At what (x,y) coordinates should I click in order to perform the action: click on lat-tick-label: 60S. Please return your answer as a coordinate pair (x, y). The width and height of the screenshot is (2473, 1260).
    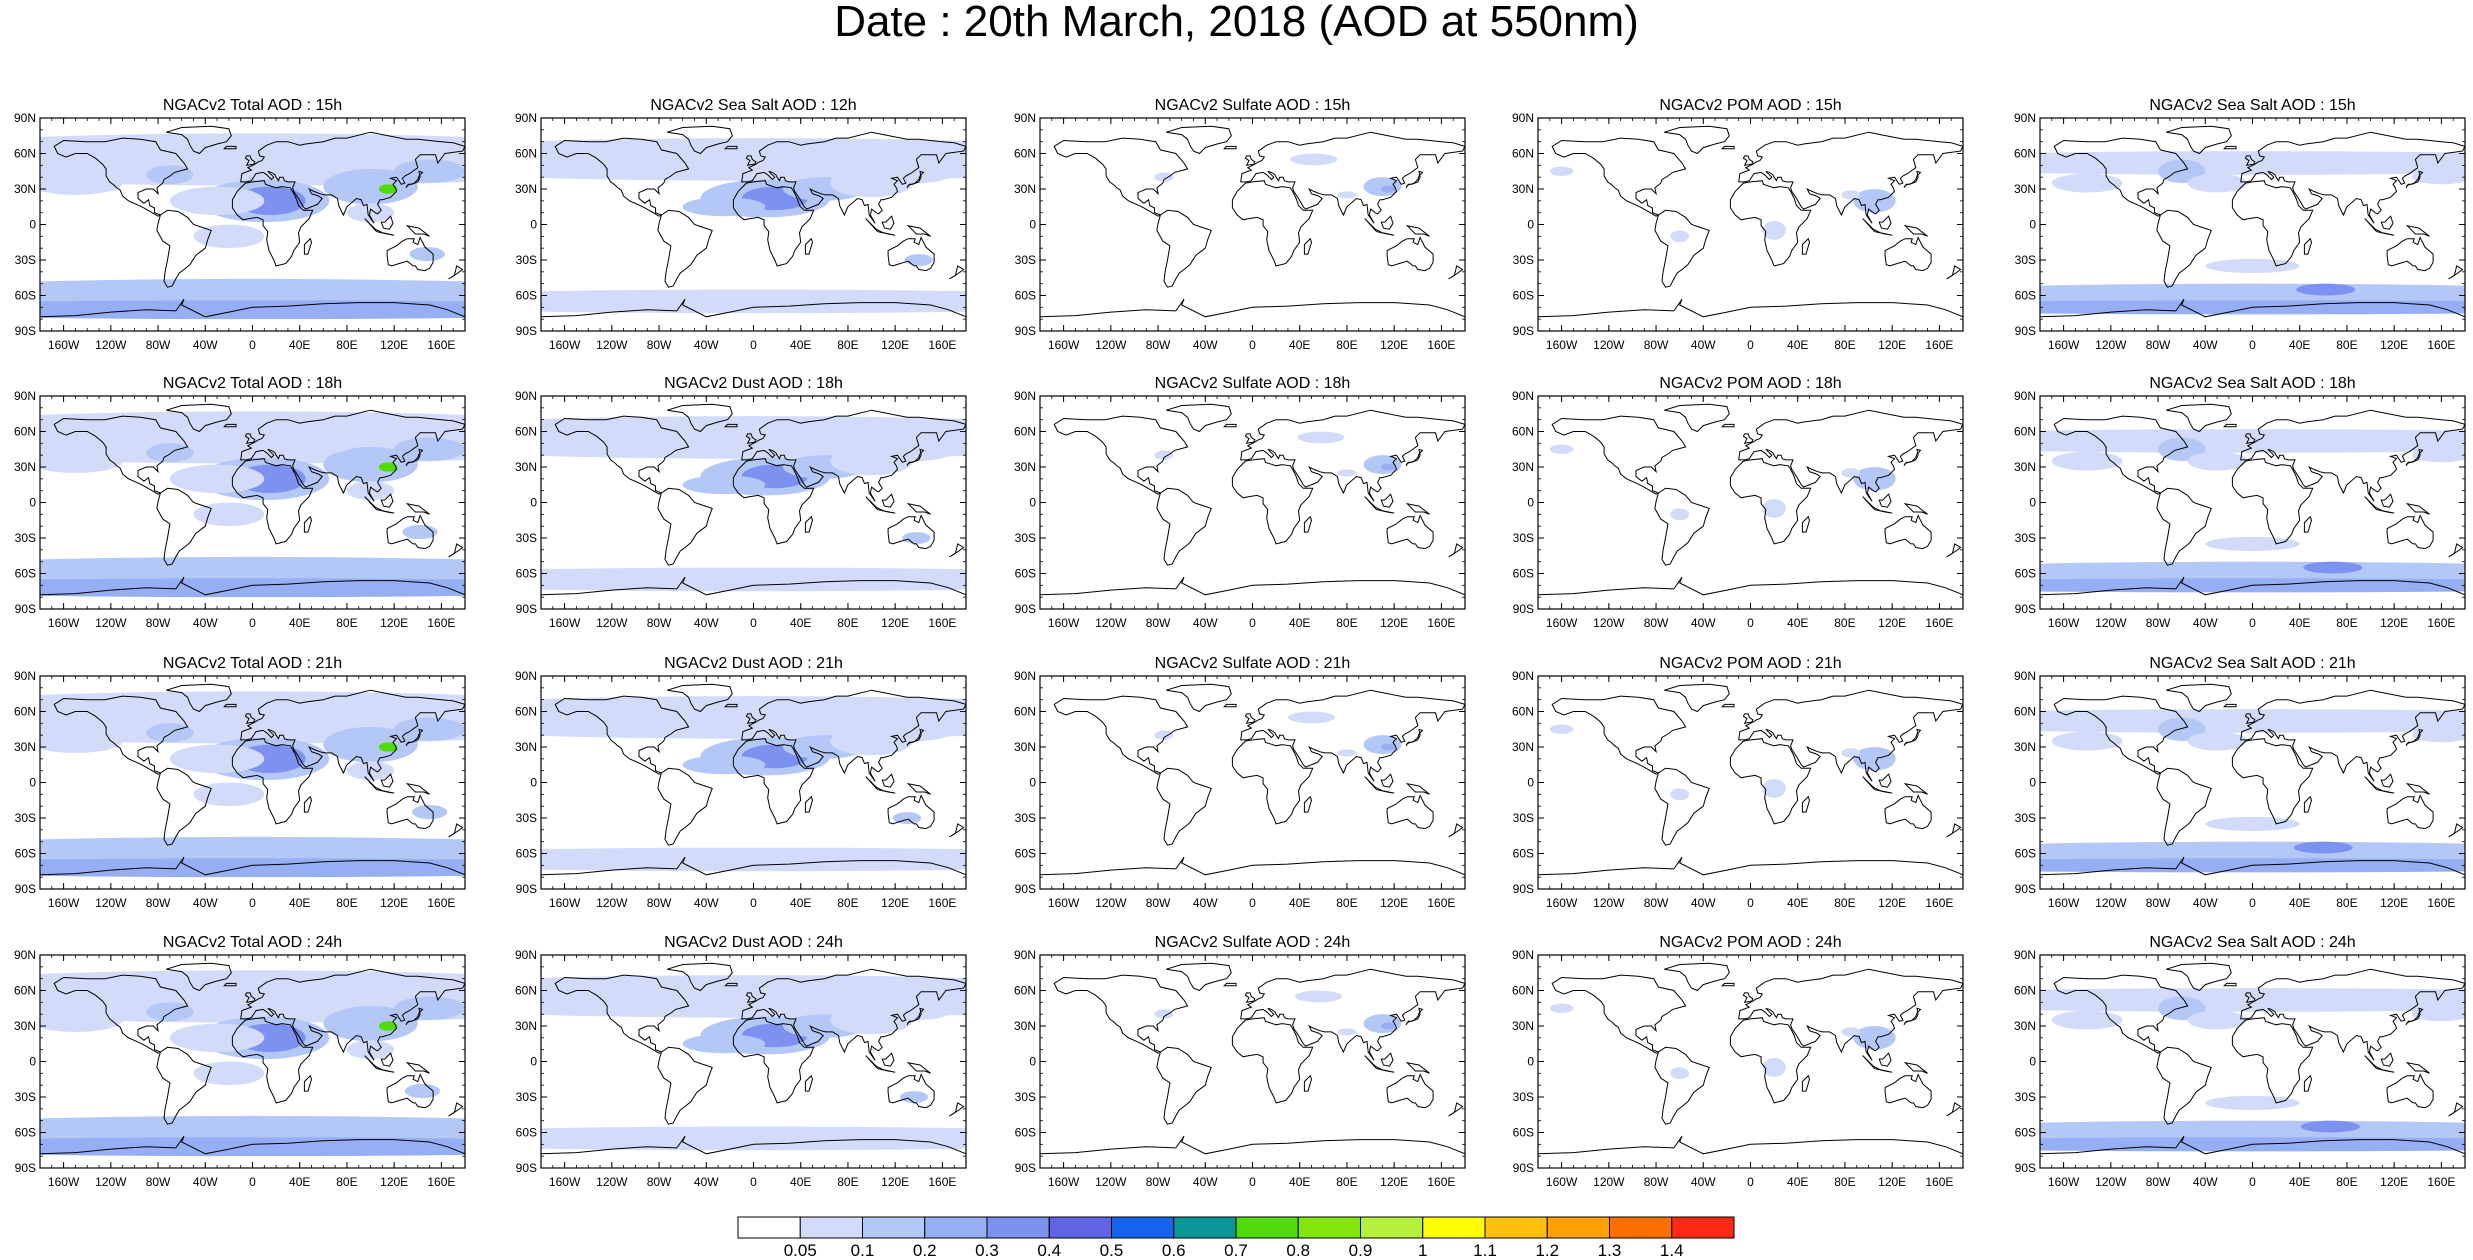
    Looking at the image, I should click on (2025, 1133).